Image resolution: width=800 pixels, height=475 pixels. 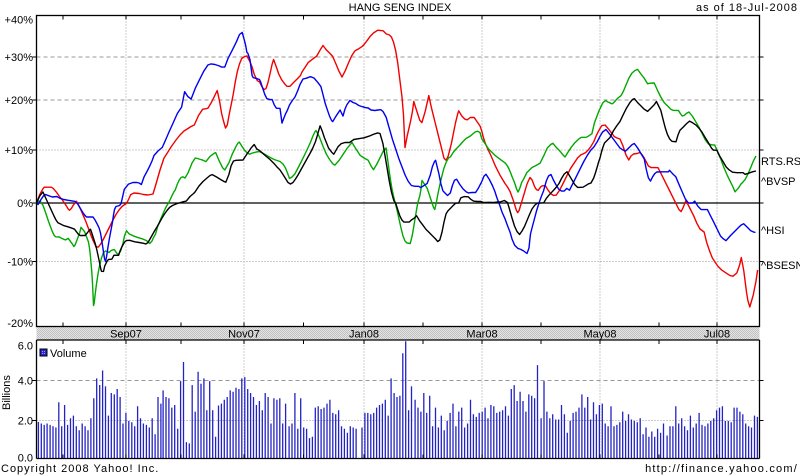 I want to click on svg-text: 6.0, so click(x=25, y=347).